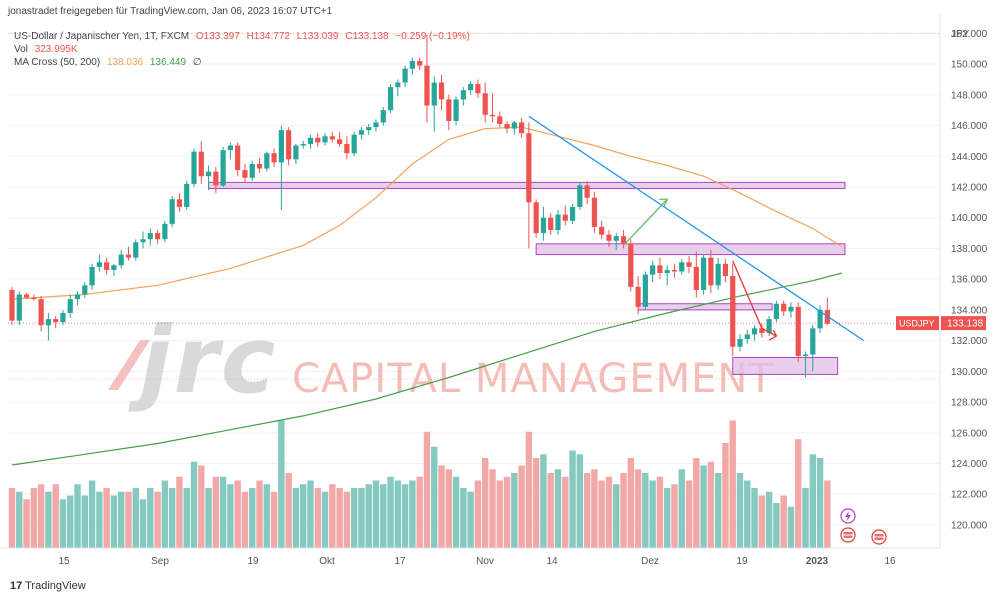 This screenshot has height=601, width=1000. Describe the element at coordinates (217, 36) in the screenshot. I see `open-value: O133.397` at that location.